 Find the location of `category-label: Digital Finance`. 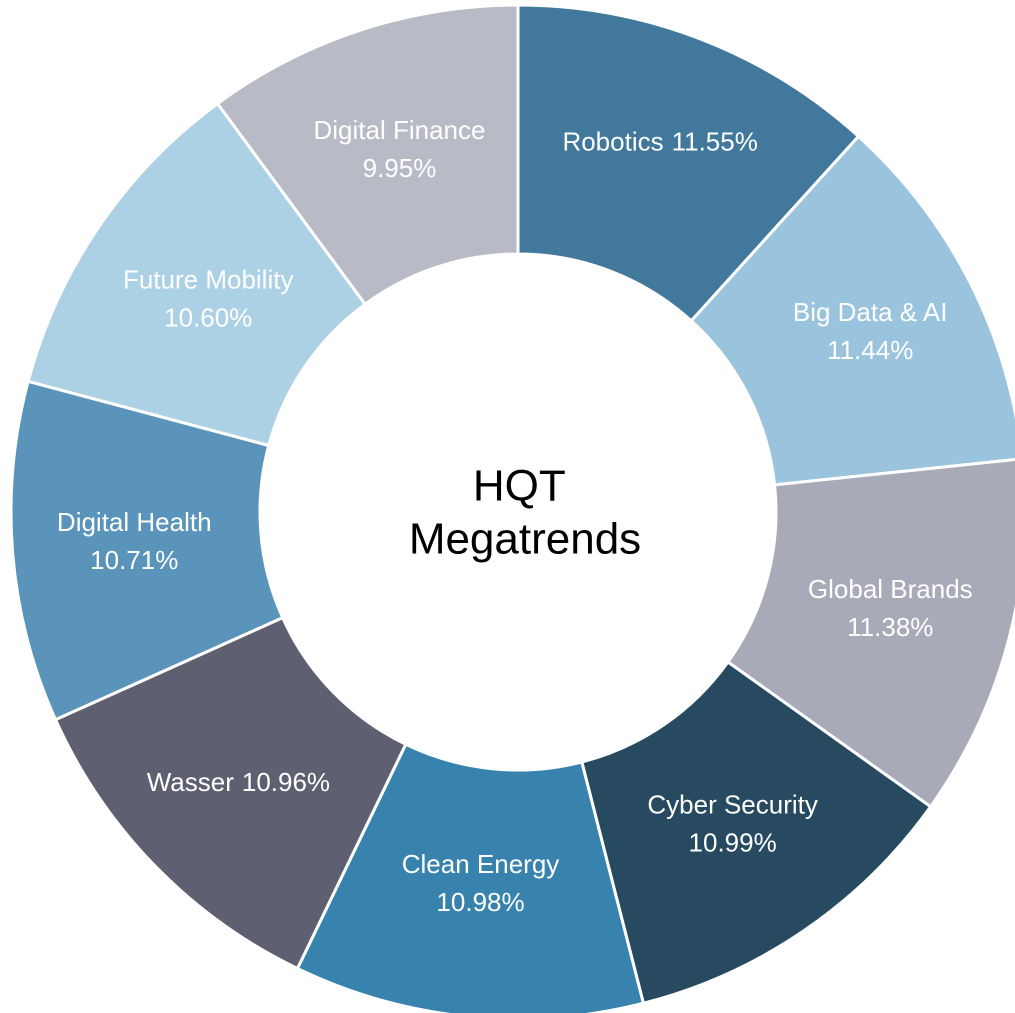

category-label: Digital Finance is located at coordinates (399, 130).